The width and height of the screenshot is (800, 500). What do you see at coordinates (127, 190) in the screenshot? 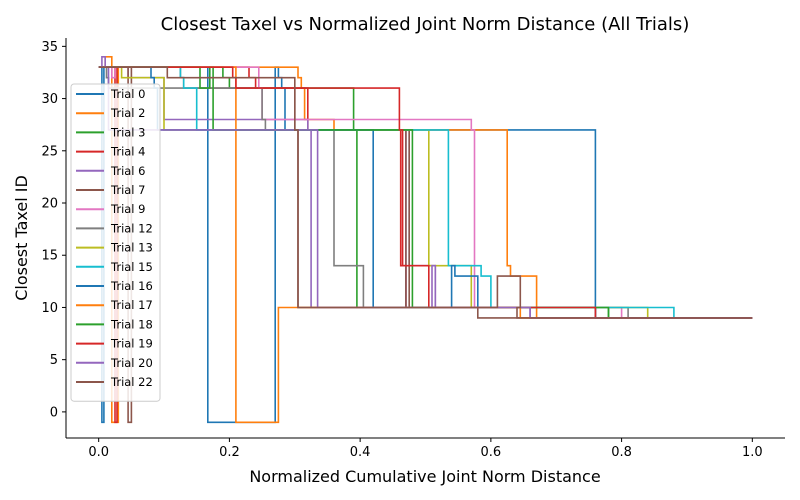
I see `legend-label: Trial 7` at bounding box center [127, 190].